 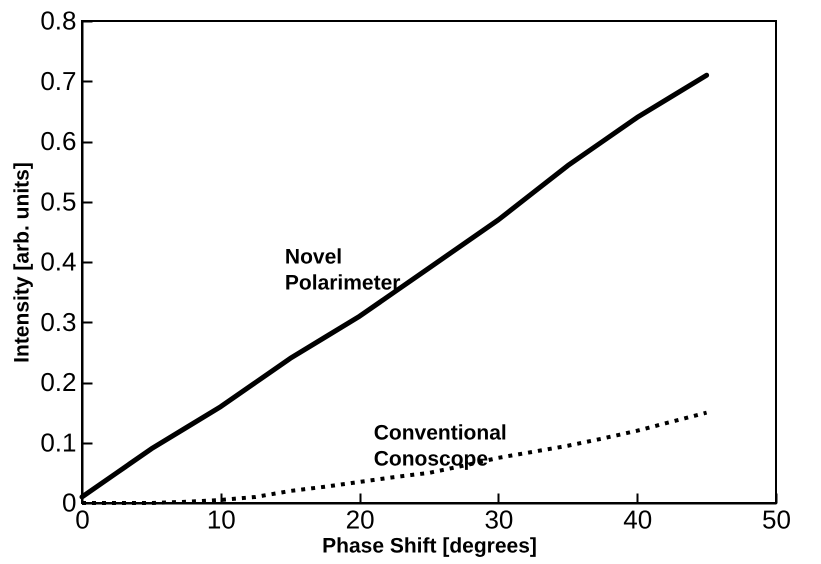 What do you see at coordinates (429, 546) in the screenshot?
I see `x-axis-title: Phase Shift [degrees]` at bounding box center [429, 546].